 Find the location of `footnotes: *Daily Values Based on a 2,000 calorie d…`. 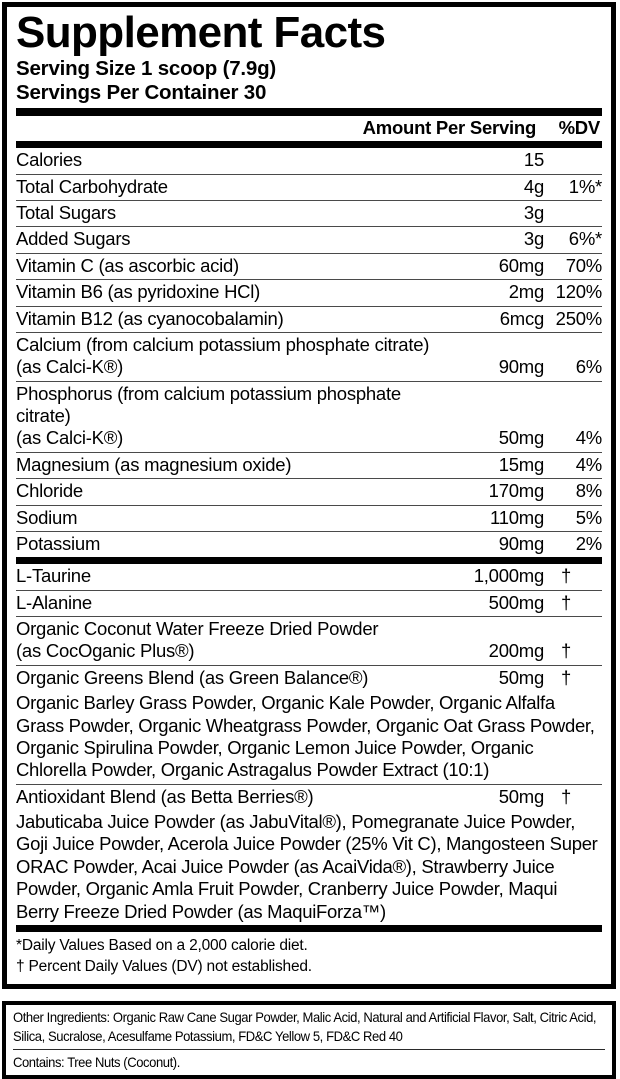

footnotes: *Daily Values Based on a 2,000 calorie d… is located at coordinates (309, 955).